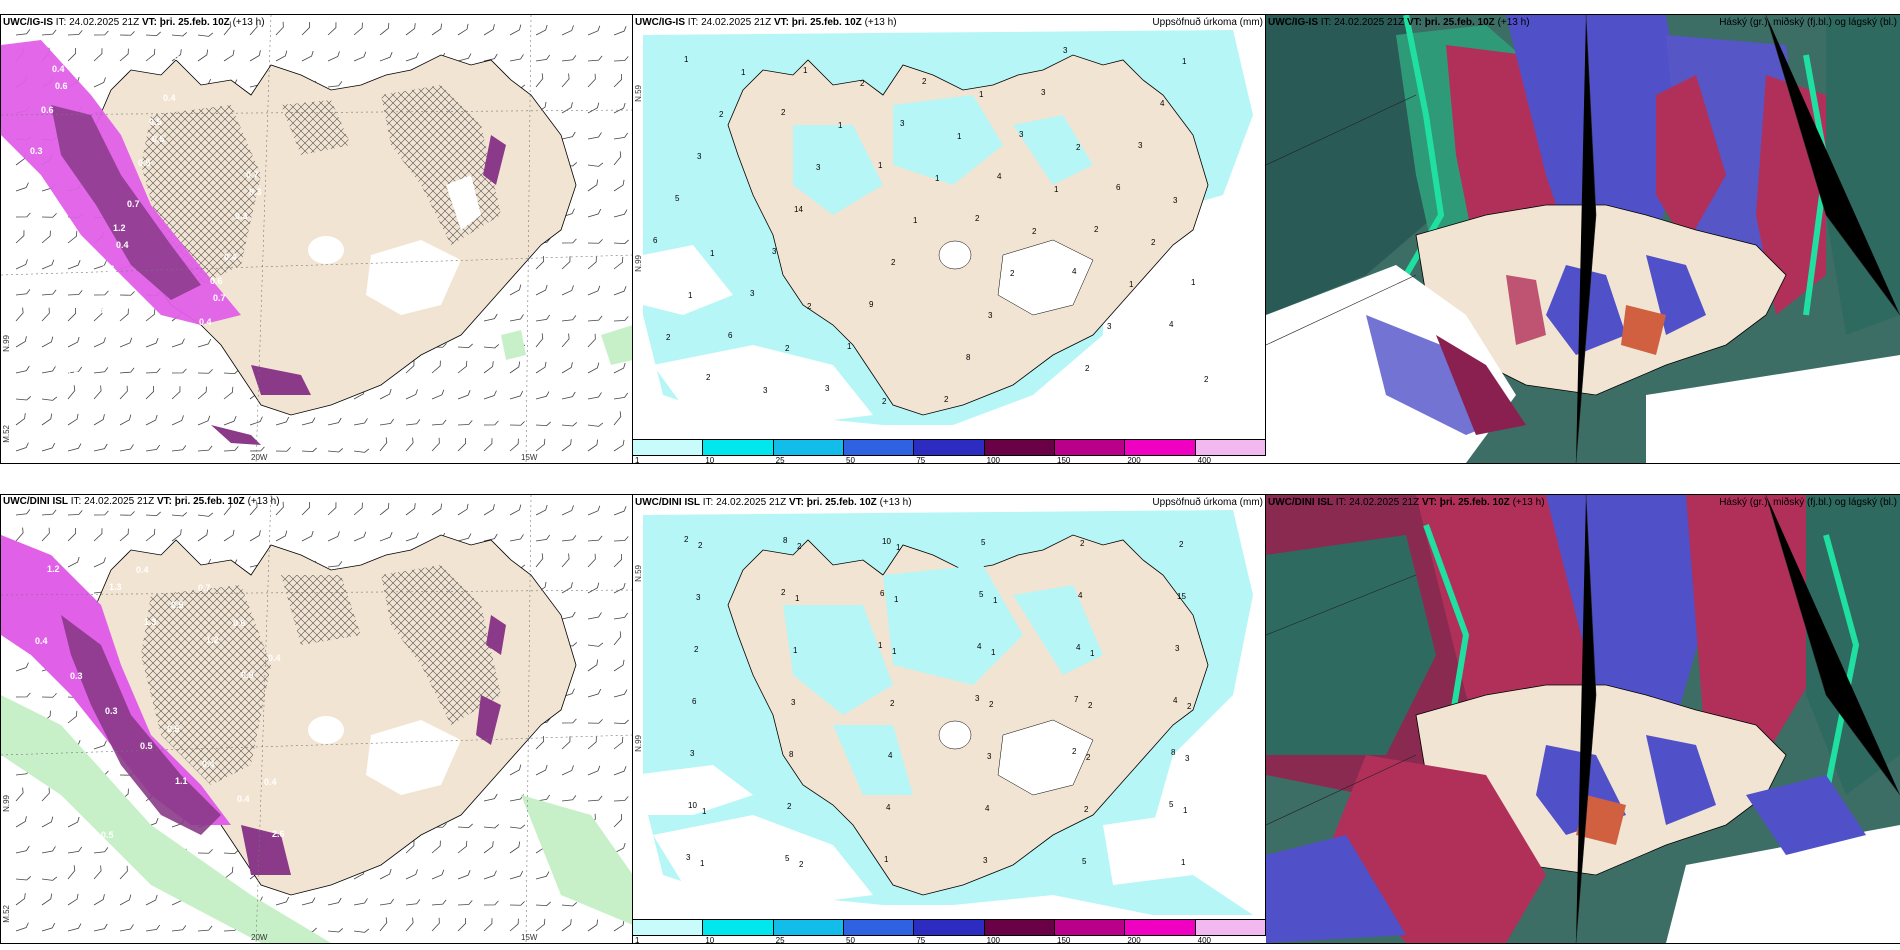  What do you see at coordinates (212, 640) in the screenshot?
I see `value-label: 1.2` at bounding box center [212, 640].